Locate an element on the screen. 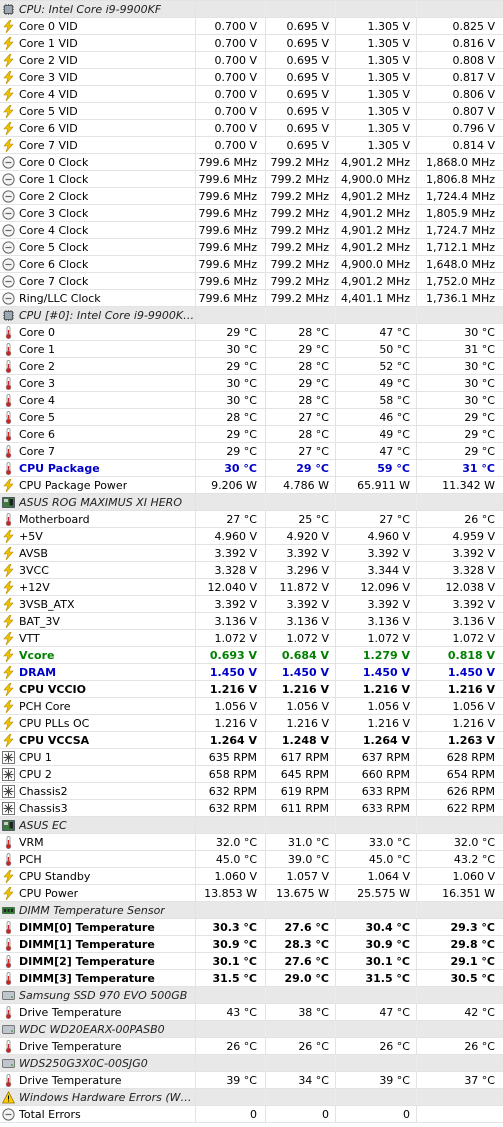 The width and height of the screenshot is (503, 1127). section-header-asus-rog-maximus-xi-hero: ASUS ROG MAXIMUS XI HERO is located at coordinates (251, 502).